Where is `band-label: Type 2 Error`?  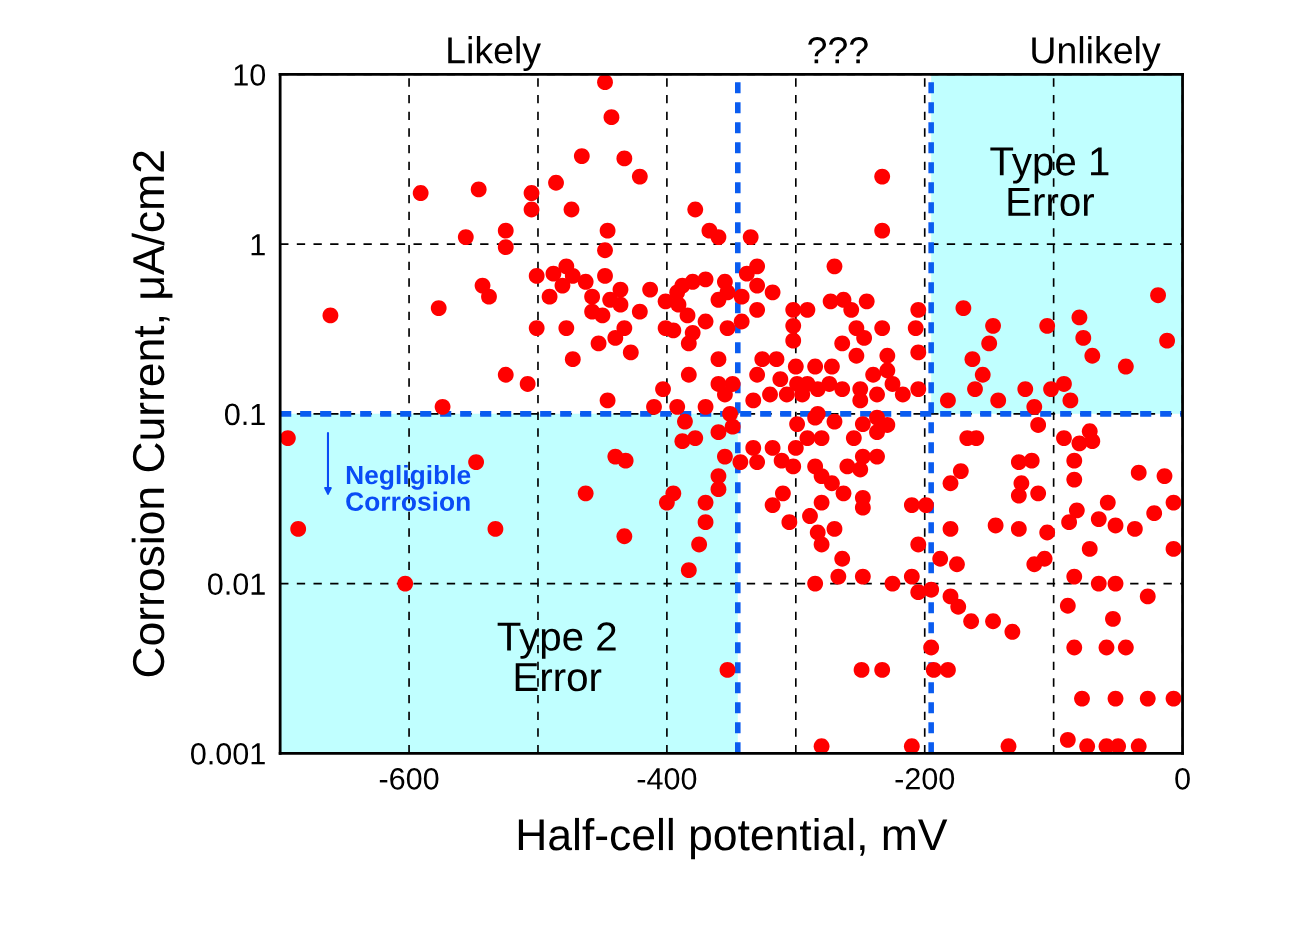
band-label: Type 2 Error is located at coordinates (556, 657).